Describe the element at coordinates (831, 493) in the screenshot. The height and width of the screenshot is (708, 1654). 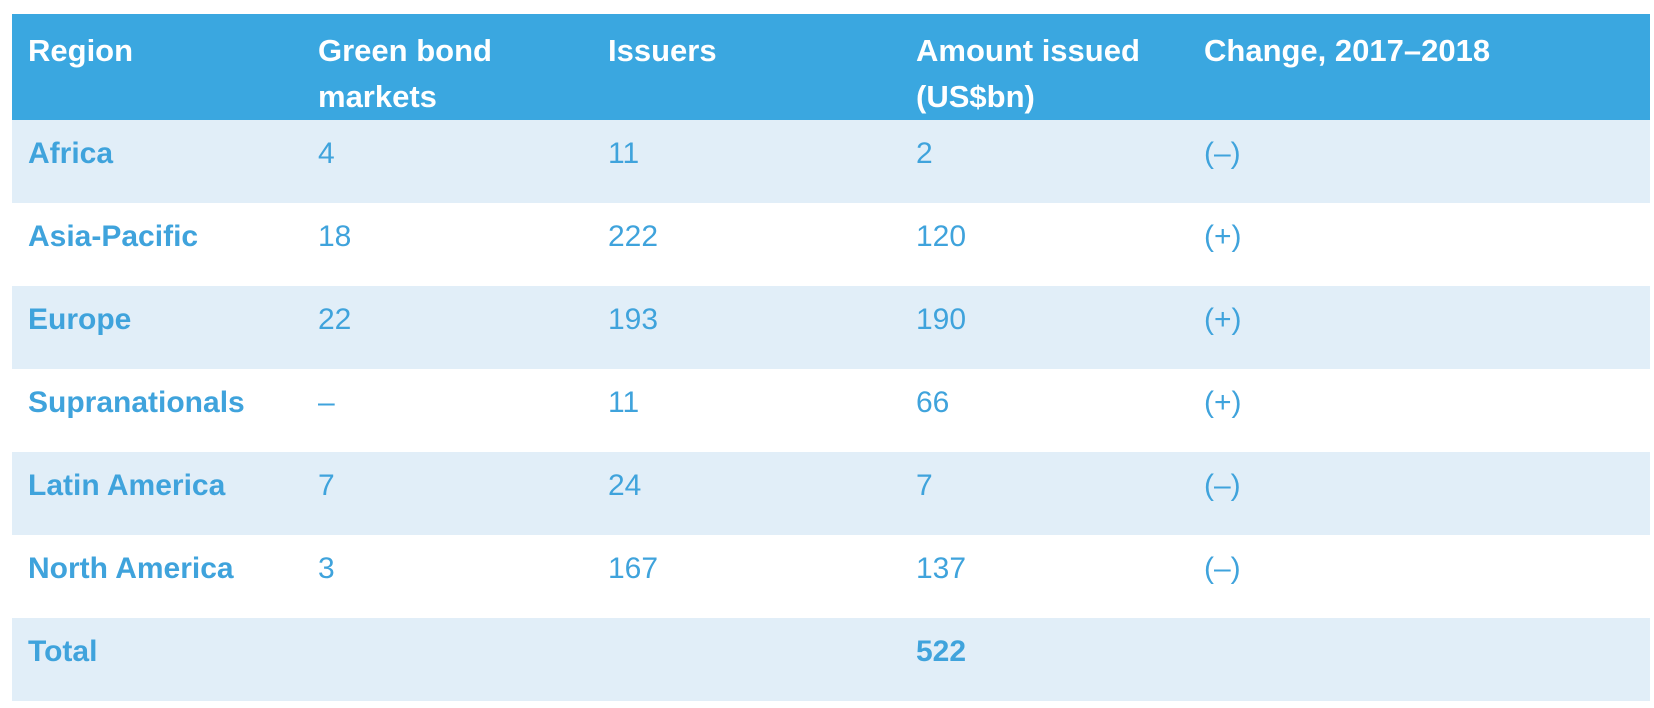
I see `table-row: Latin America 7 24 7 (–)` at that location.